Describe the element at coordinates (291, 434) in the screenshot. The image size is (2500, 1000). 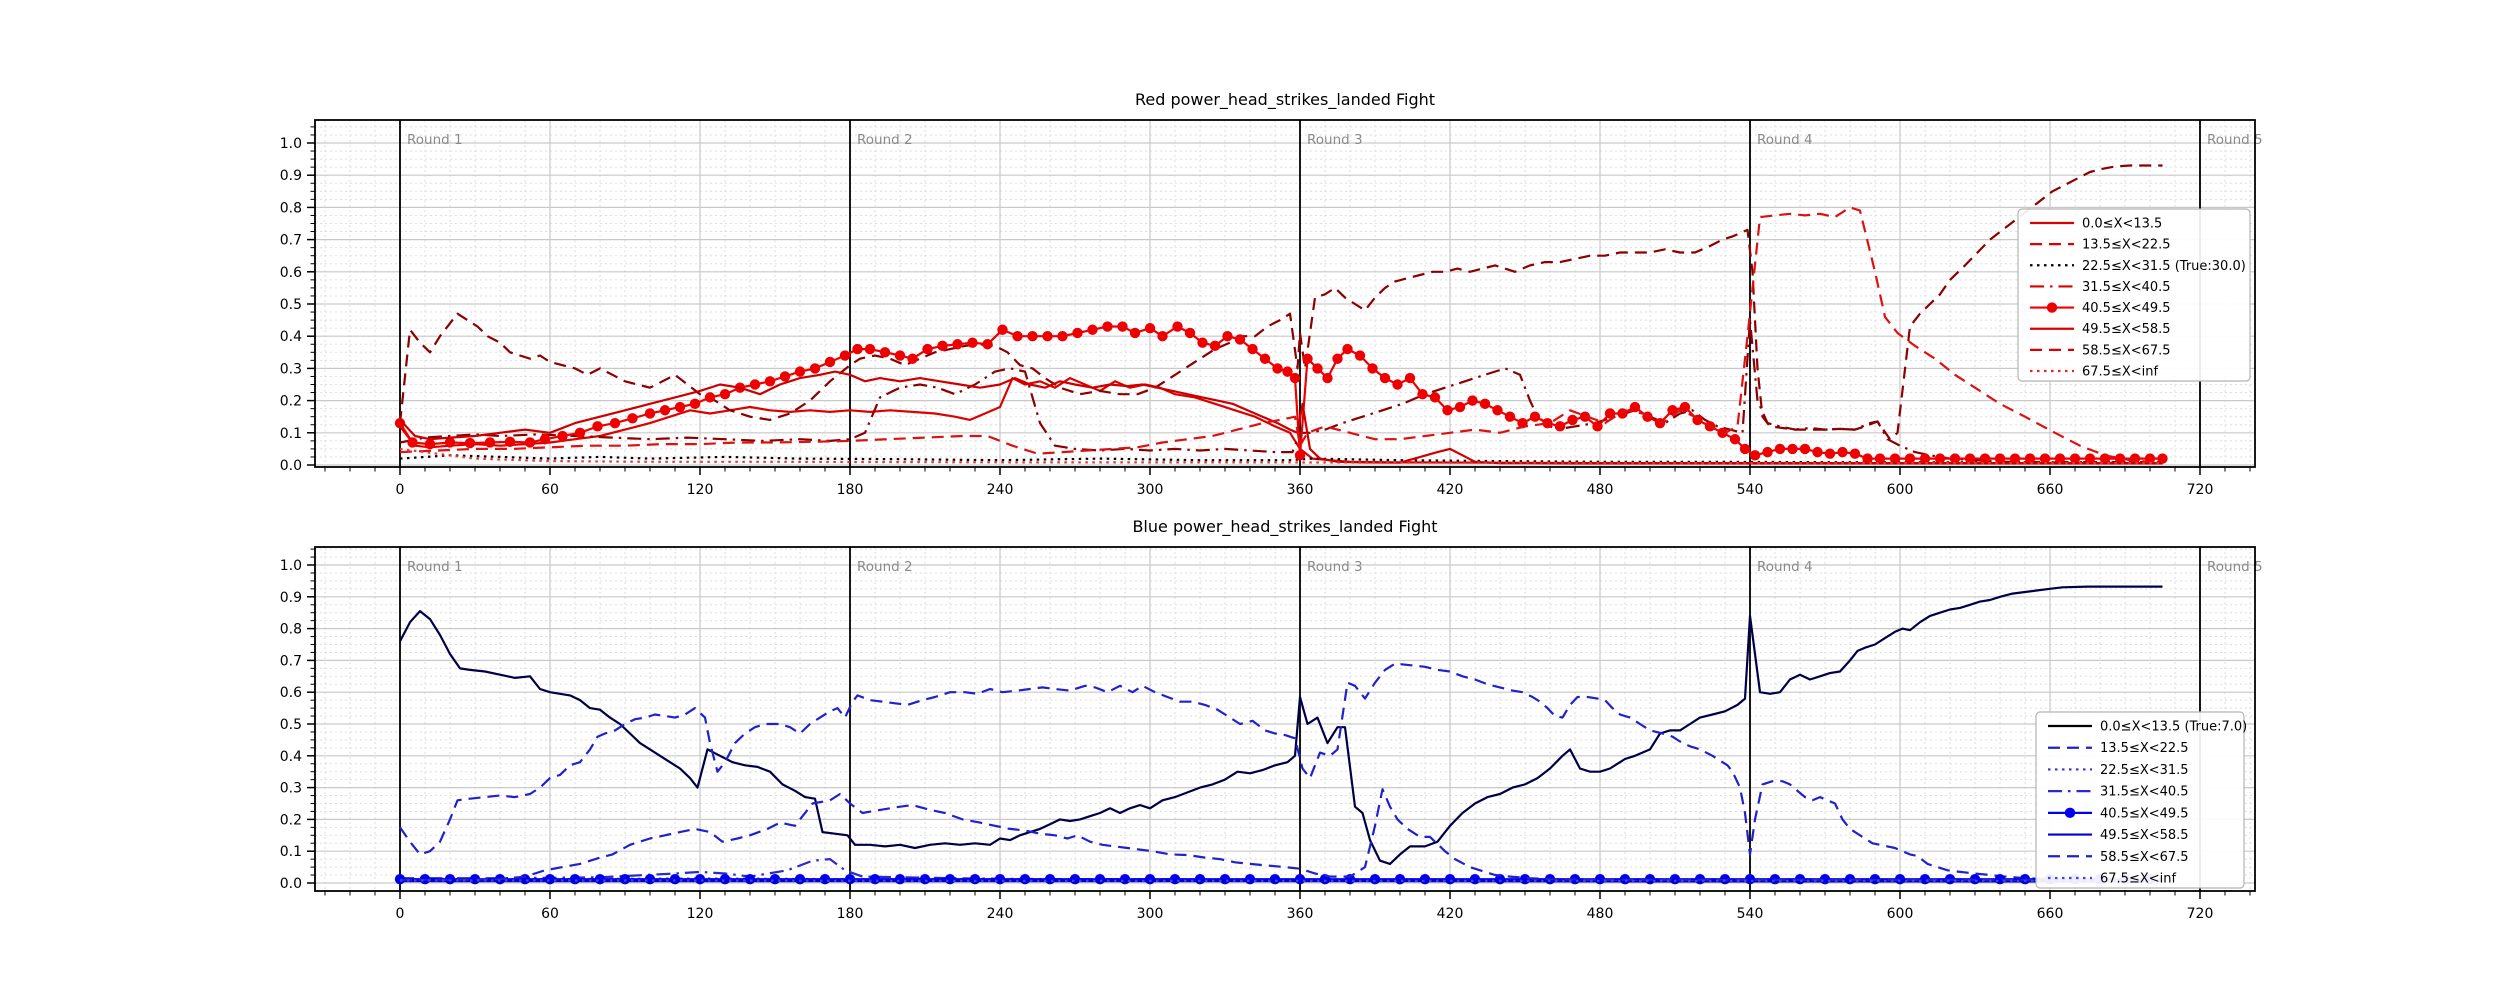
I see `y-tick-label: 0.1` at that location.